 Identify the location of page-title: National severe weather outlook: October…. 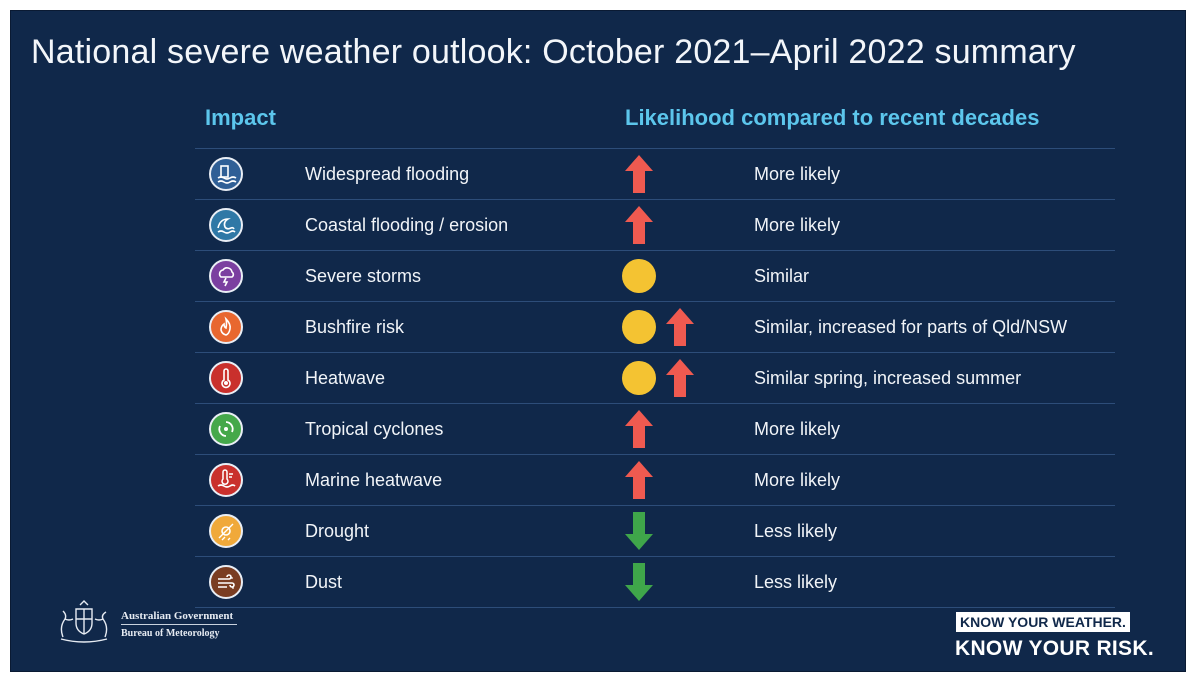
(553, 52).